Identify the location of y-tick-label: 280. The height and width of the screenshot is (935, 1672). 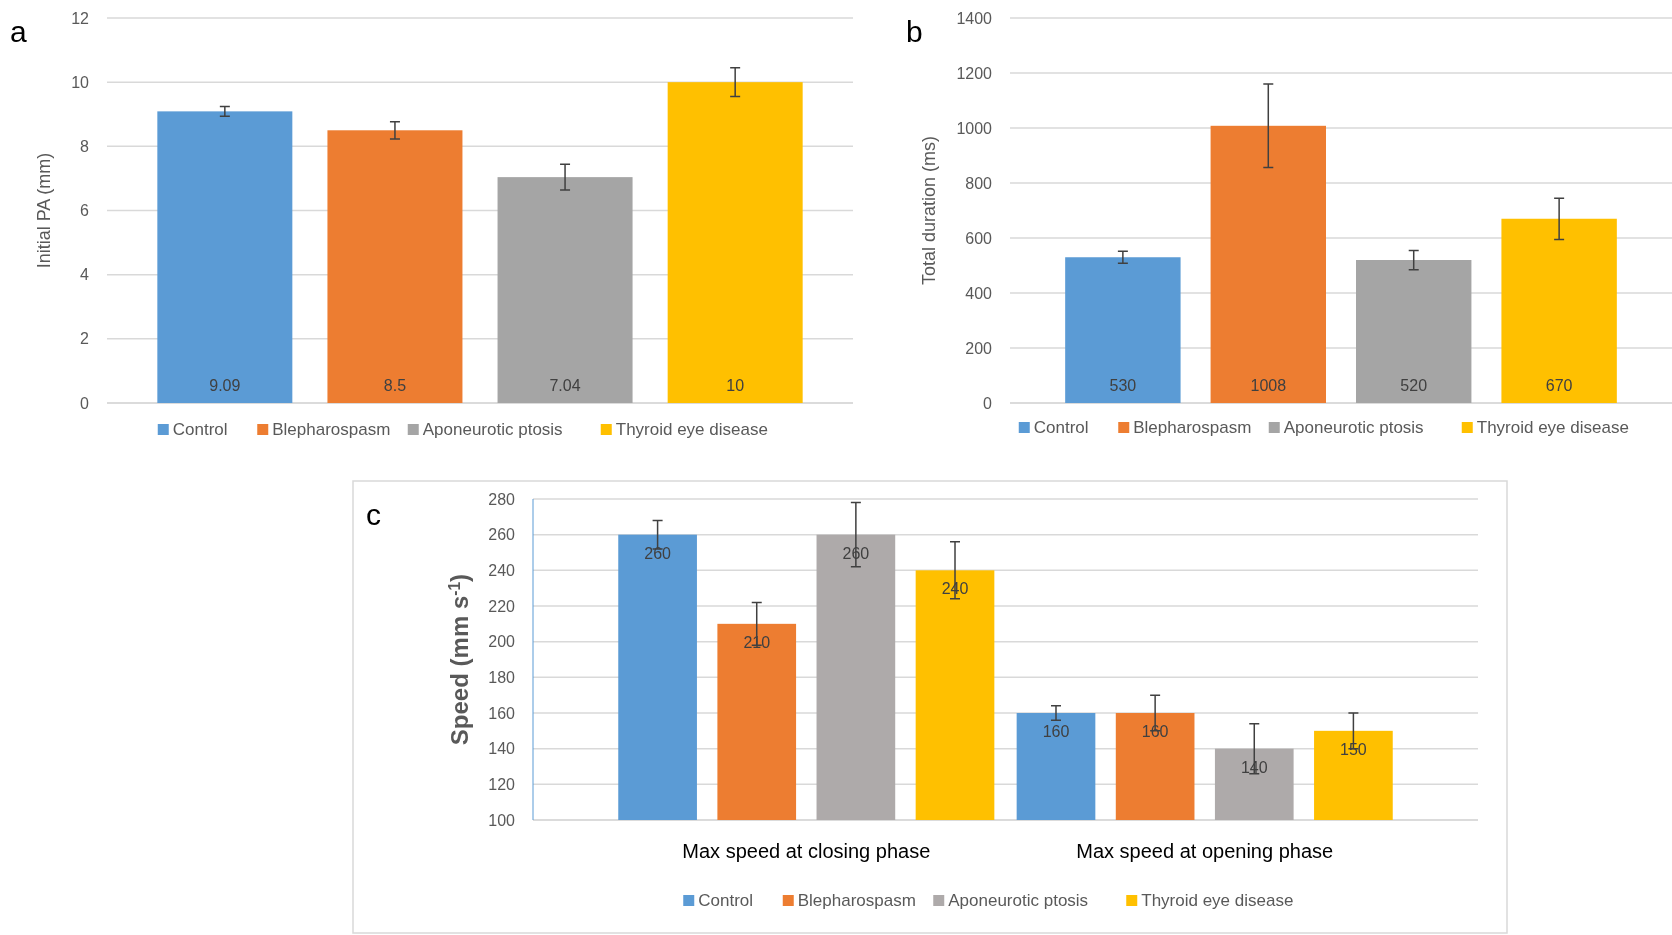
(502, 499).